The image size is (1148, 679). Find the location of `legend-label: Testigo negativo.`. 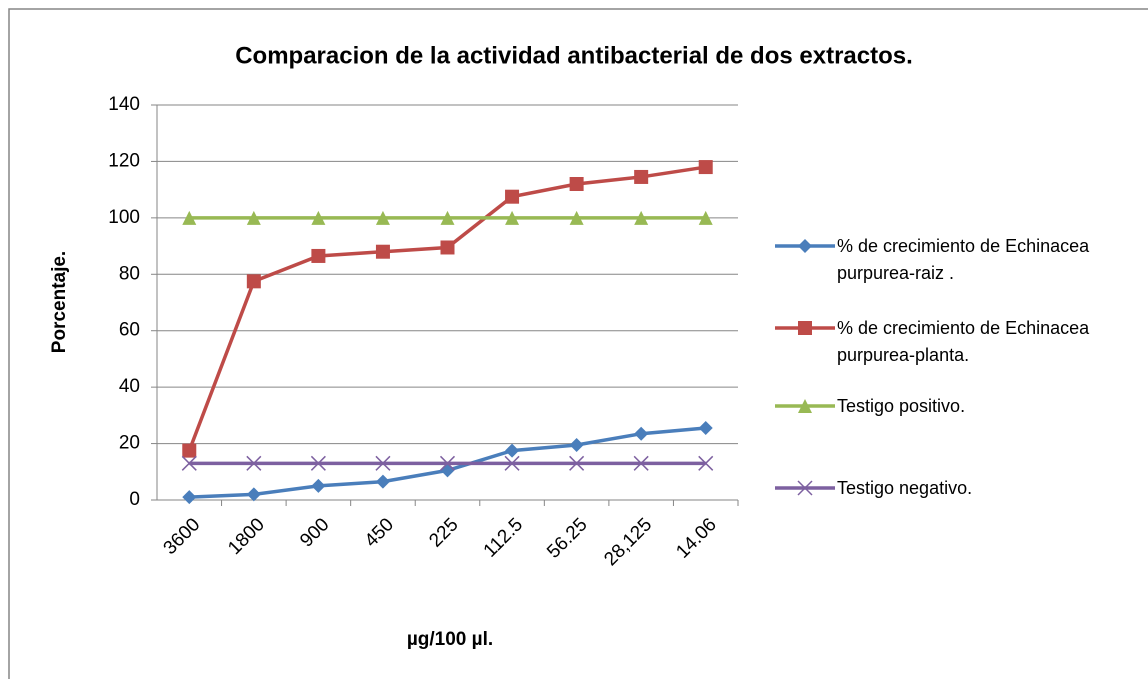

legend-label: Testigo negativo. is located at coordinates (905, 488).